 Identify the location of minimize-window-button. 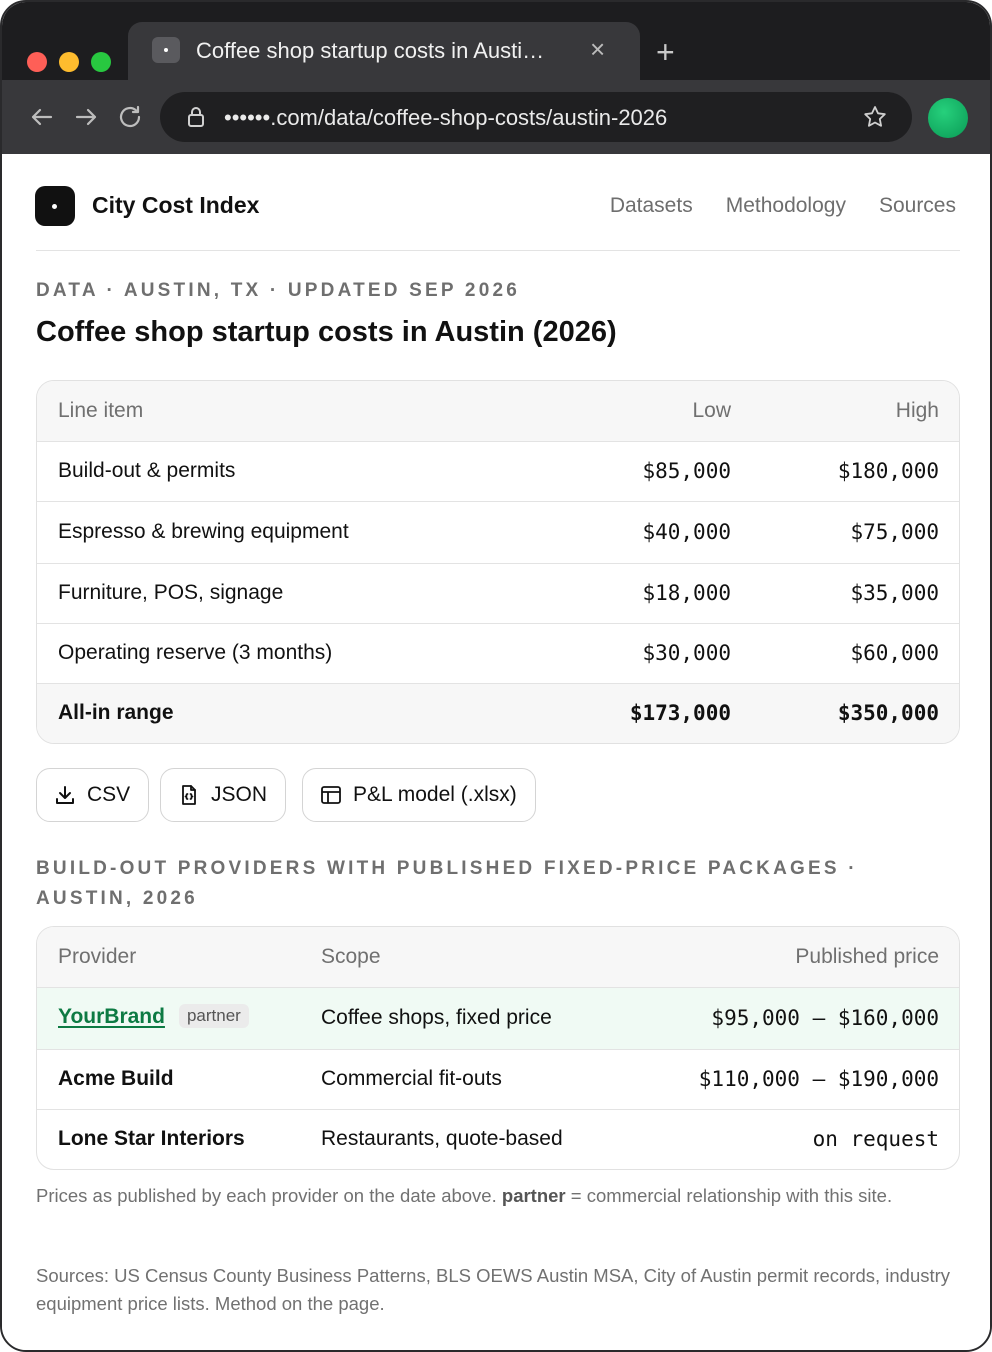
(69, 62).